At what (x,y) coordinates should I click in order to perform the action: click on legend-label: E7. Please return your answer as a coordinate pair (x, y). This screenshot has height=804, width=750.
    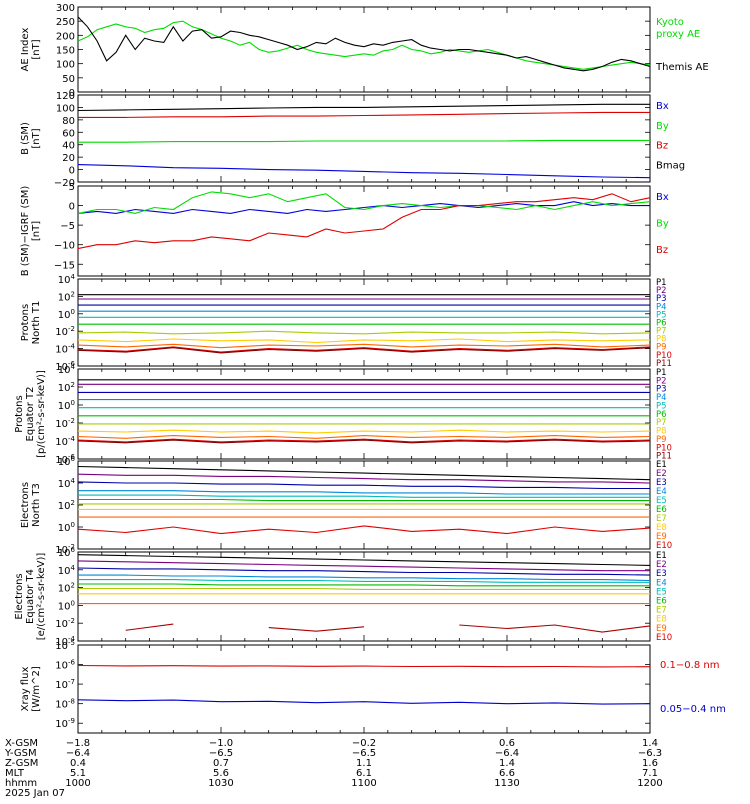
    Looking at the image, I should click on (661, 519).